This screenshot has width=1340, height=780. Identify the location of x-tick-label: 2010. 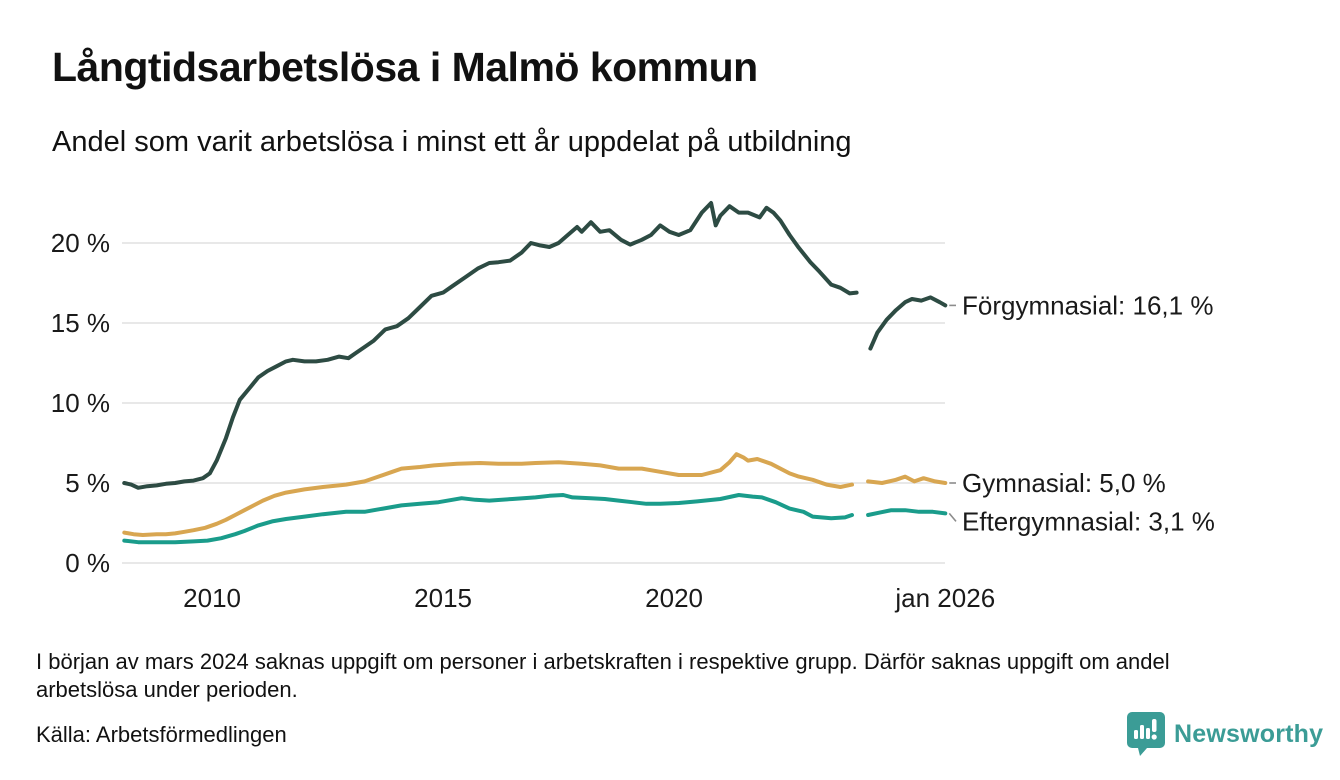
(212, 598).